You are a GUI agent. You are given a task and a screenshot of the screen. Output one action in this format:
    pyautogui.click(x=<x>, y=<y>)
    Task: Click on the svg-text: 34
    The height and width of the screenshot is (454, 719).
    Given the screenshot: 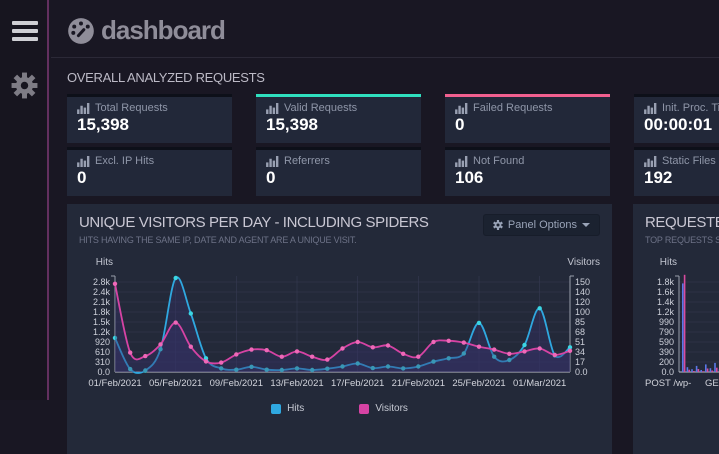 What is the action you would take?
    pyautogui.click(x=580, y=352)
    